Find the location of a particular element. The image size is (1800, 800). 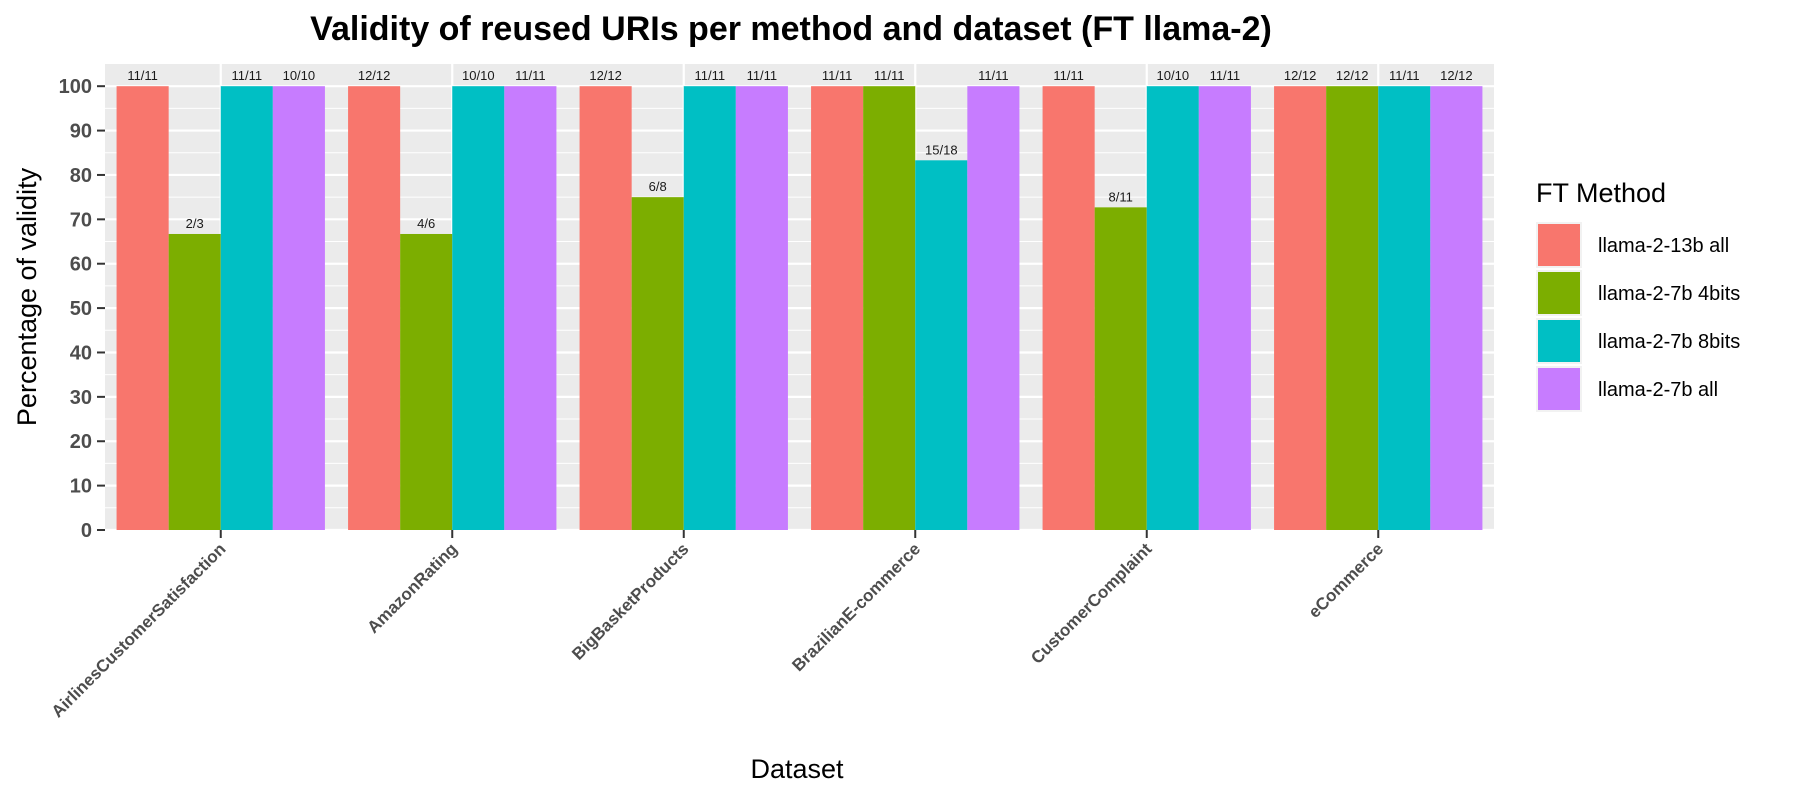

legend-label-llama-2-7b-8bits: llama-2-7b 8bits is located at coordinates (1669, 342).